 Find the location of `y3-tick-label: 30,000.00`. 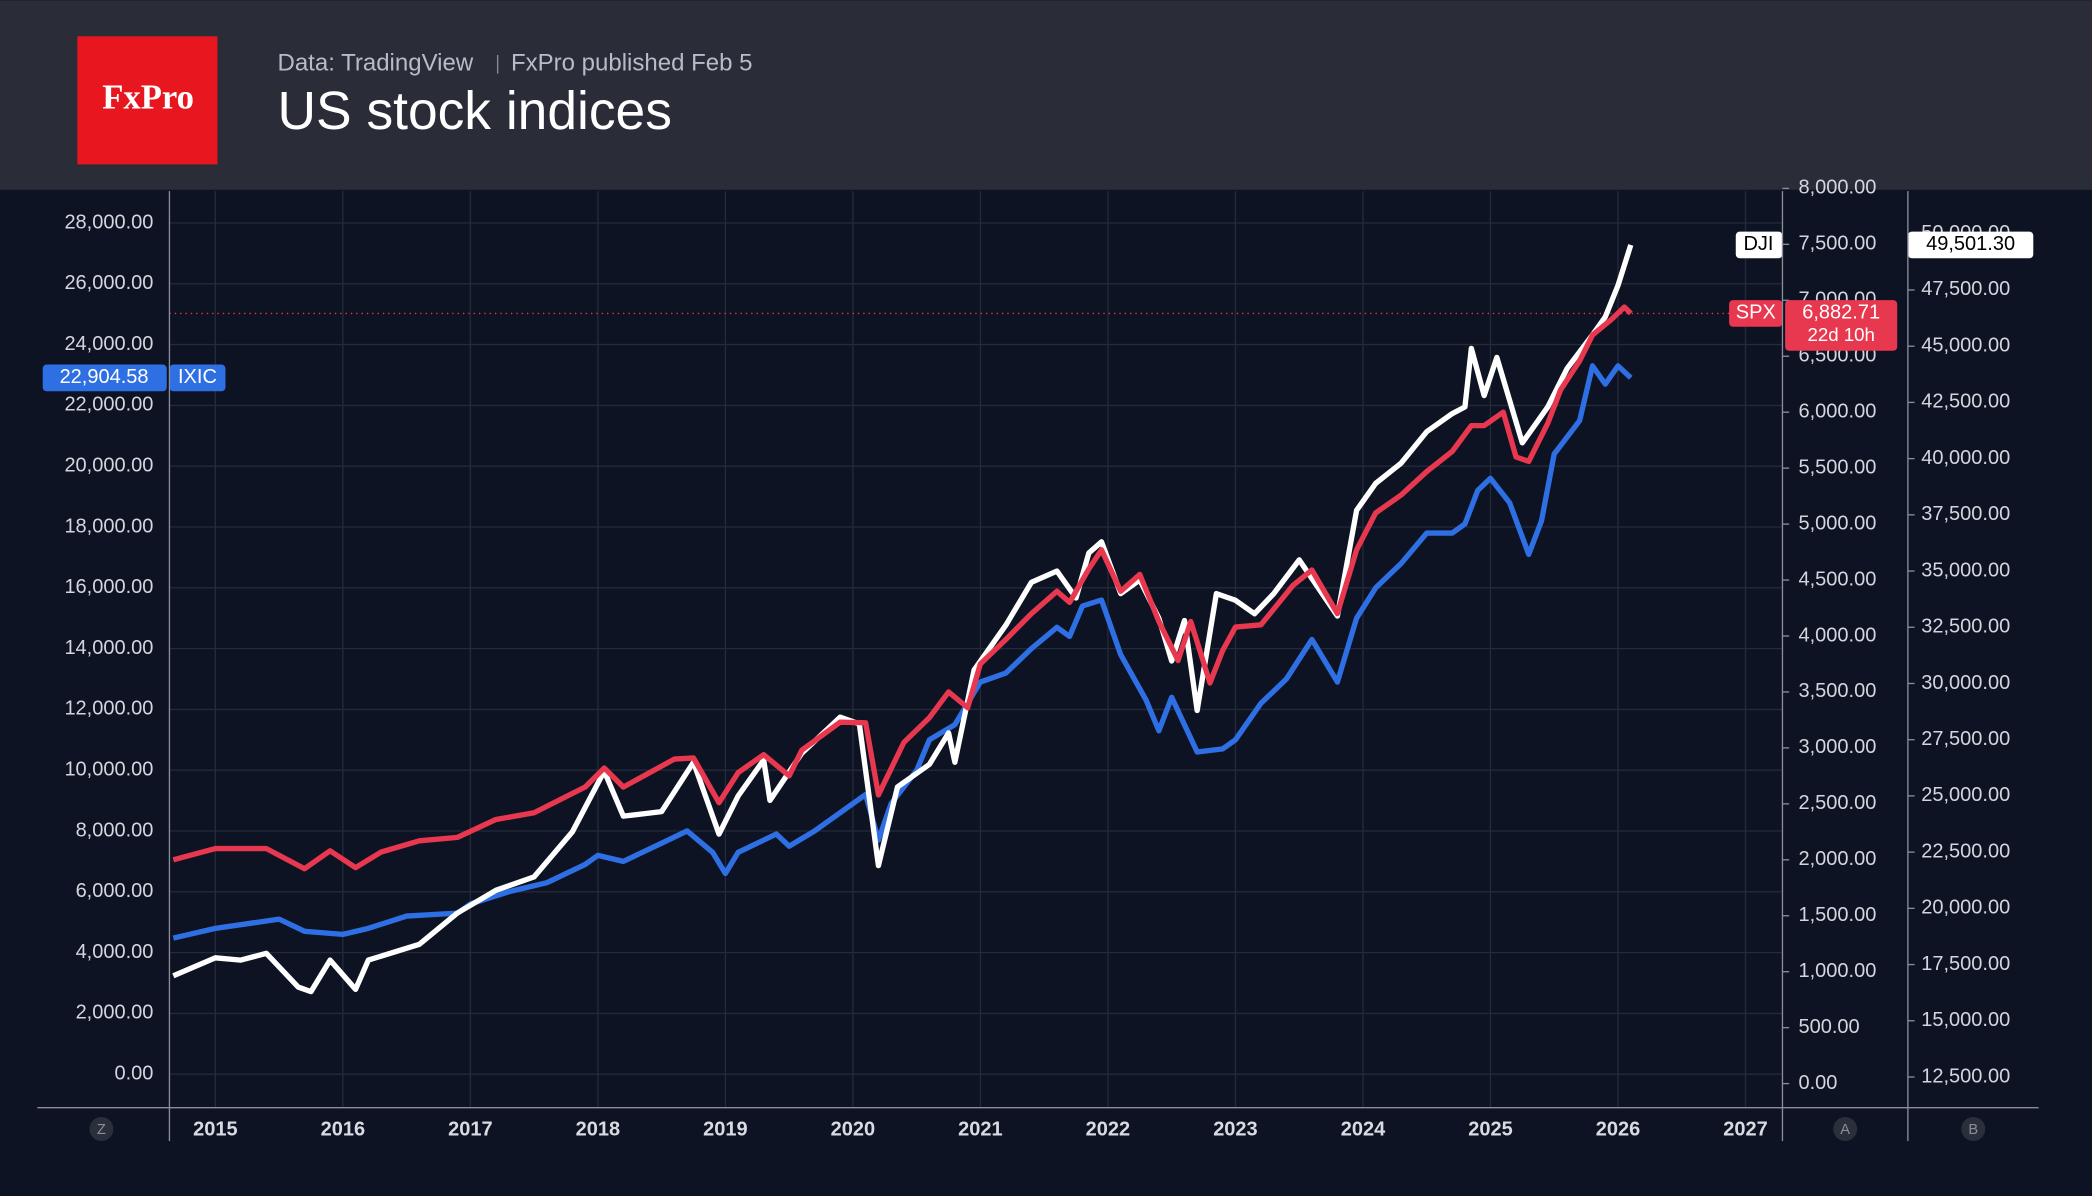

y3-tick-label: 30,000.00 is located at coordinates (1965, 683).